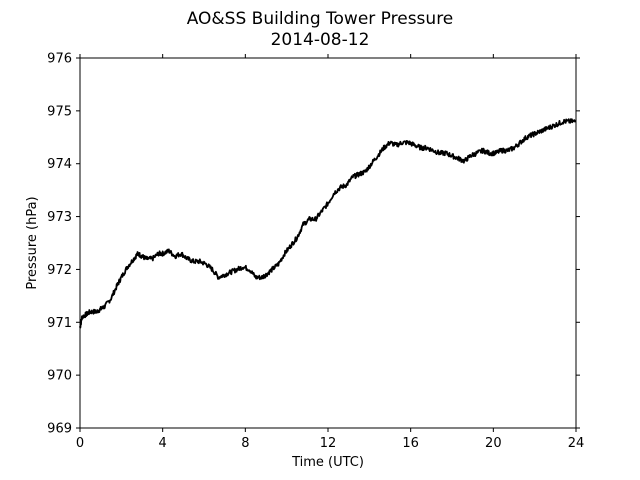 The image size is (640, 480). Describe the element at coordinates (59, 59) in the screenshot. I see `y-tick-label: 976` at that location.